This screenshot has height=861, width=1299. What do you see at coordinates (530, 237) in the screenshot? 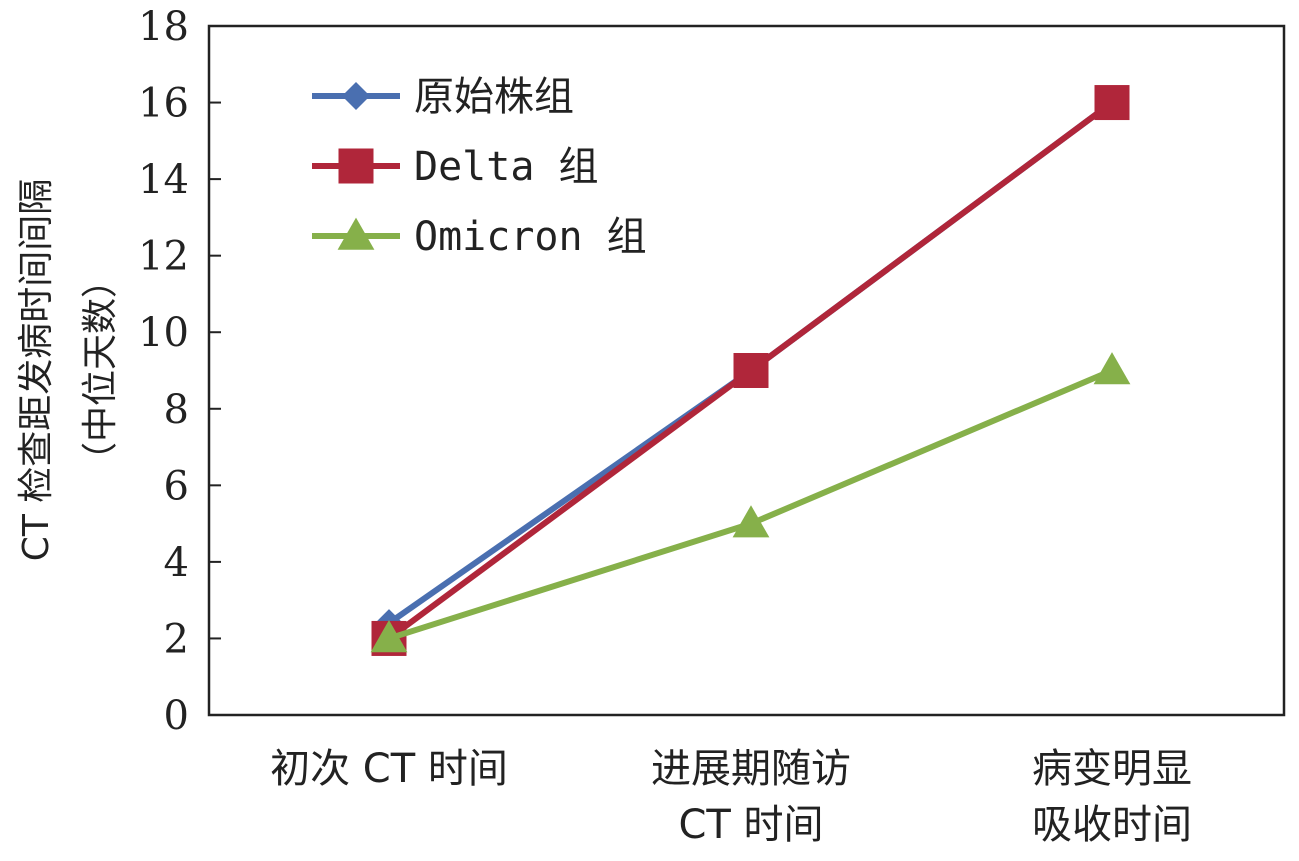
I see `legend-label: Omicron 组` at bounding box center [530, 237].